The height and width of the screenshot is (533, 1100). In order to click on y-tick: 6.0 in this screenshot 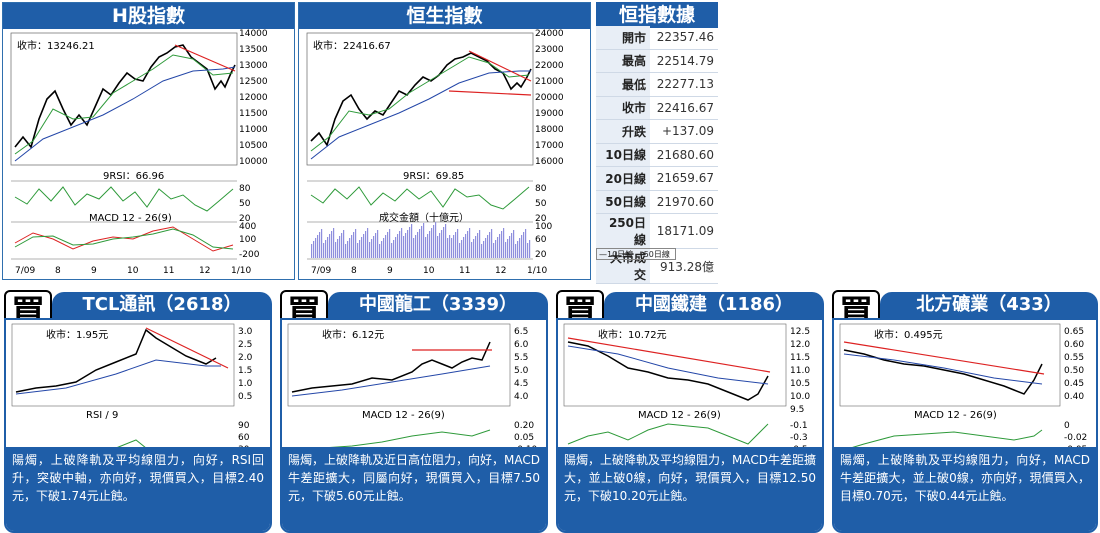, I will do `click(521, 345)`.